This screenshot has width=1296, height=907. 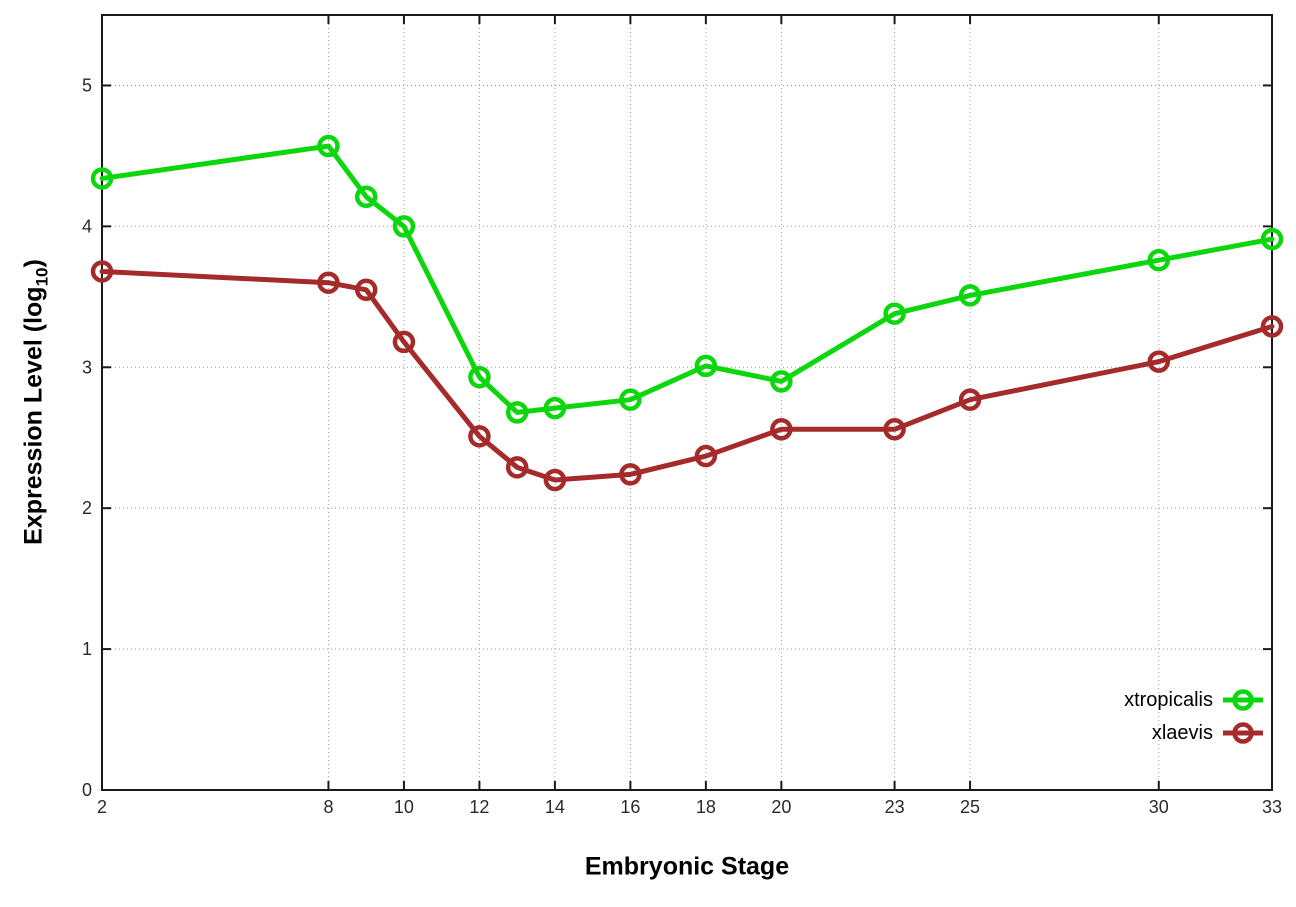 I want to click on xtropicalis-line-marker-icon, so click(x=1243, y=700).